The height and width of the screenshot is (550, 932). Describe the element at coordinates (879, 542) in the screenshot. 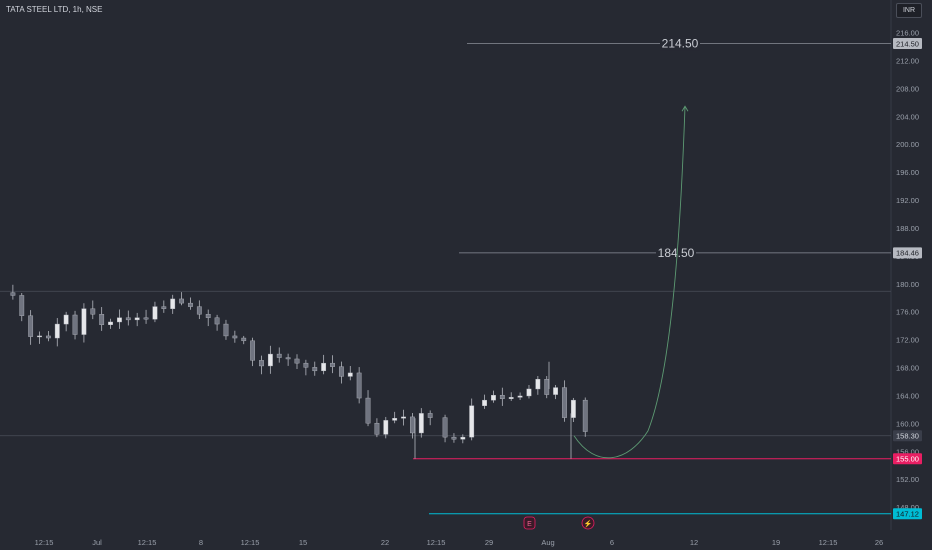

I see `x-tick-label: 26` at that location.